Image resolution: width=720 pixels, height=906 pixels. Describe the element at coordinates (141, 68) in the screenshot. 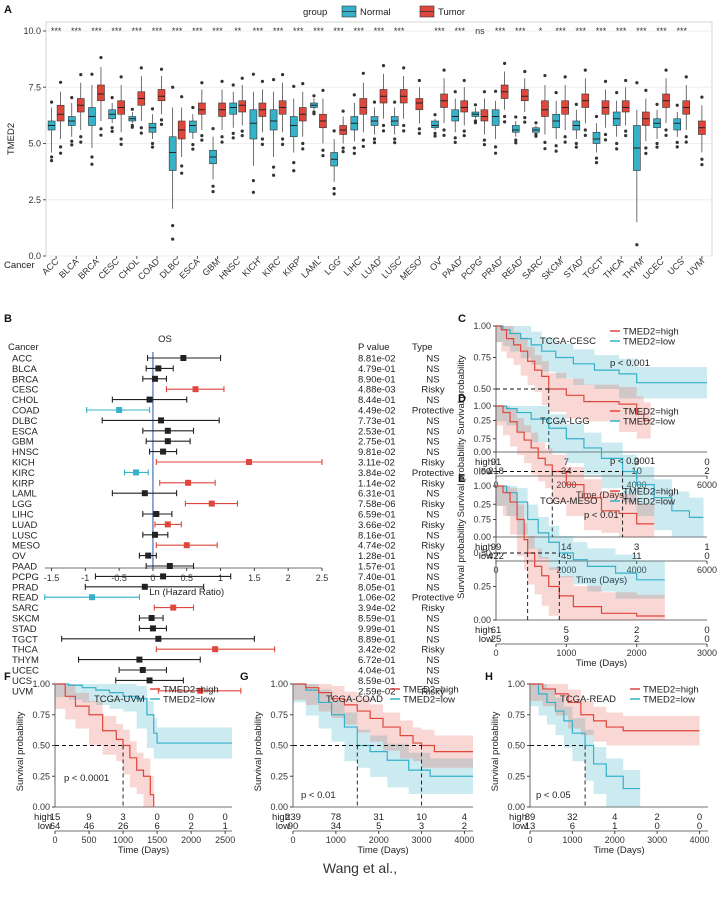

I see `box-tumor-chol-outlier` at that location.